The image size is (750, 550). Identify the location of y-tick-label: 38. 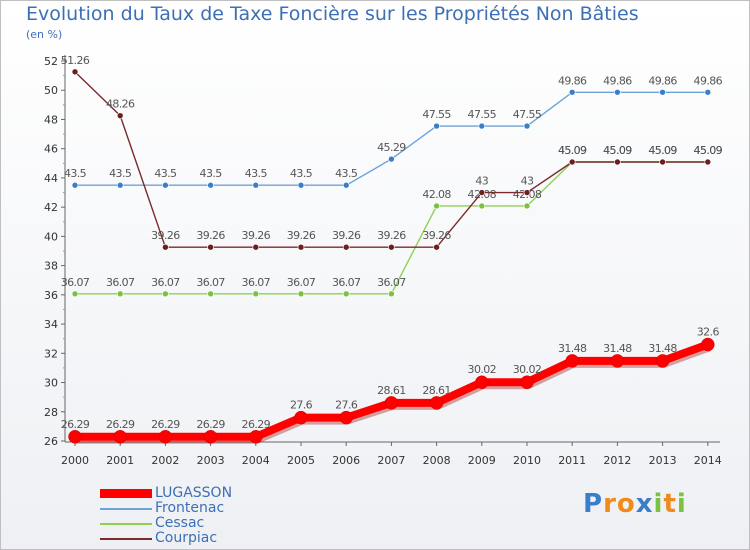
(51, 266).